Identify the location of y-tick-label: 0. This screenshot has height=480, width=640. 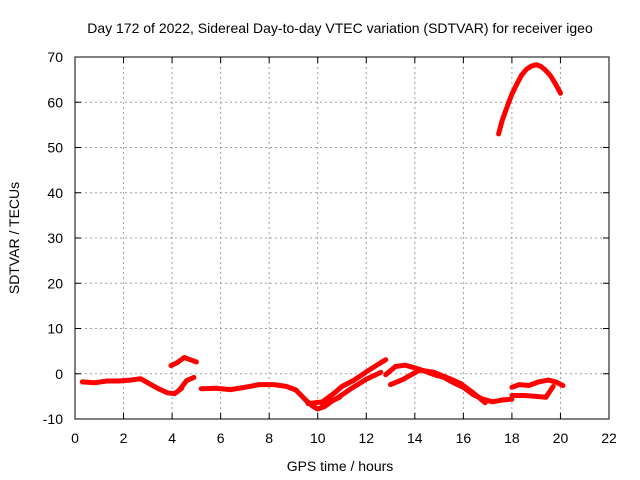
(59, 374).